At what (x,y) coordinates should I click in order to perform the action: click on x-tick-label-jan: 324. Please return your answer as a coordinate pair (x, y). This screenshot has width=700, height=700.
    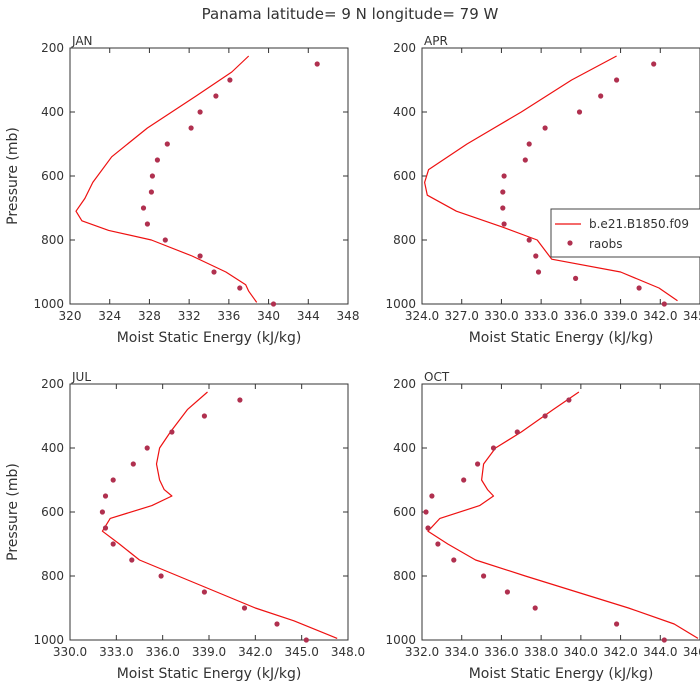
    Looking at the image, I should click on (109, 316).